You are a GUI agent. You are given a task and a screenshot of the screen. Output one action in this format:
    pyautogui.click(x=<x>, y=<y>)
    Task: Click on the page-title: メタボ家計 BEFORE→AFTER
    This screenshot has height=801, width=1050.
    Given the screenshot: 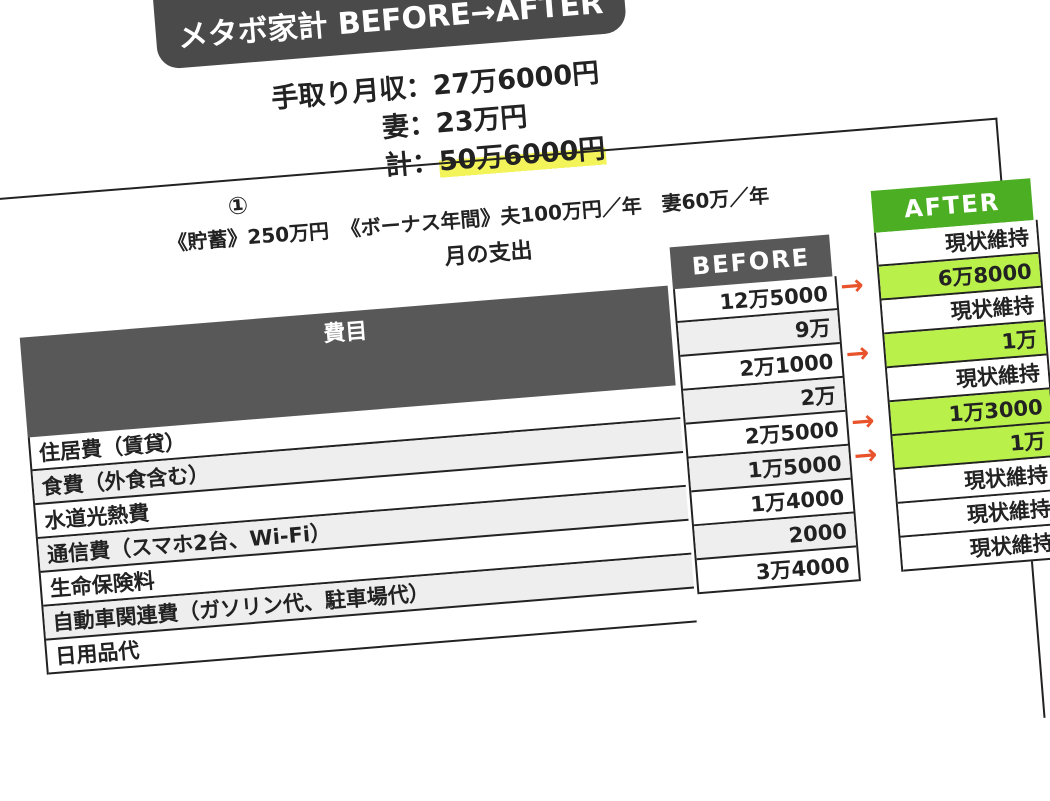 What is the action you would take?
    pyautogui.click(x=390, y=28)
    